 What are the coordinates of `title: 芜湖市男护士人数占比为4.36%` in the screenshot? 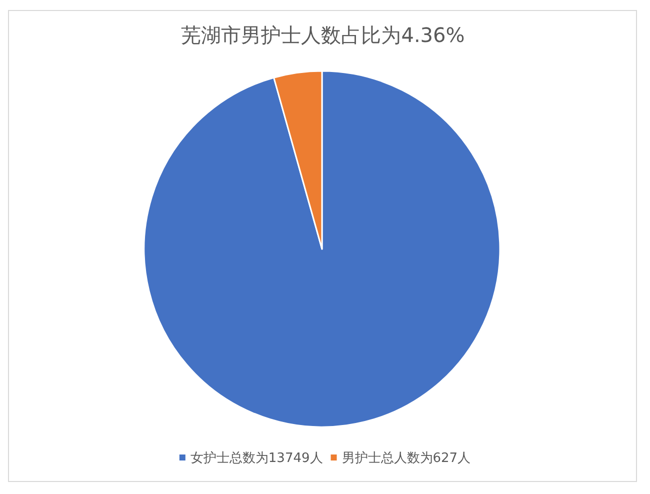 It's located at (323, 35).